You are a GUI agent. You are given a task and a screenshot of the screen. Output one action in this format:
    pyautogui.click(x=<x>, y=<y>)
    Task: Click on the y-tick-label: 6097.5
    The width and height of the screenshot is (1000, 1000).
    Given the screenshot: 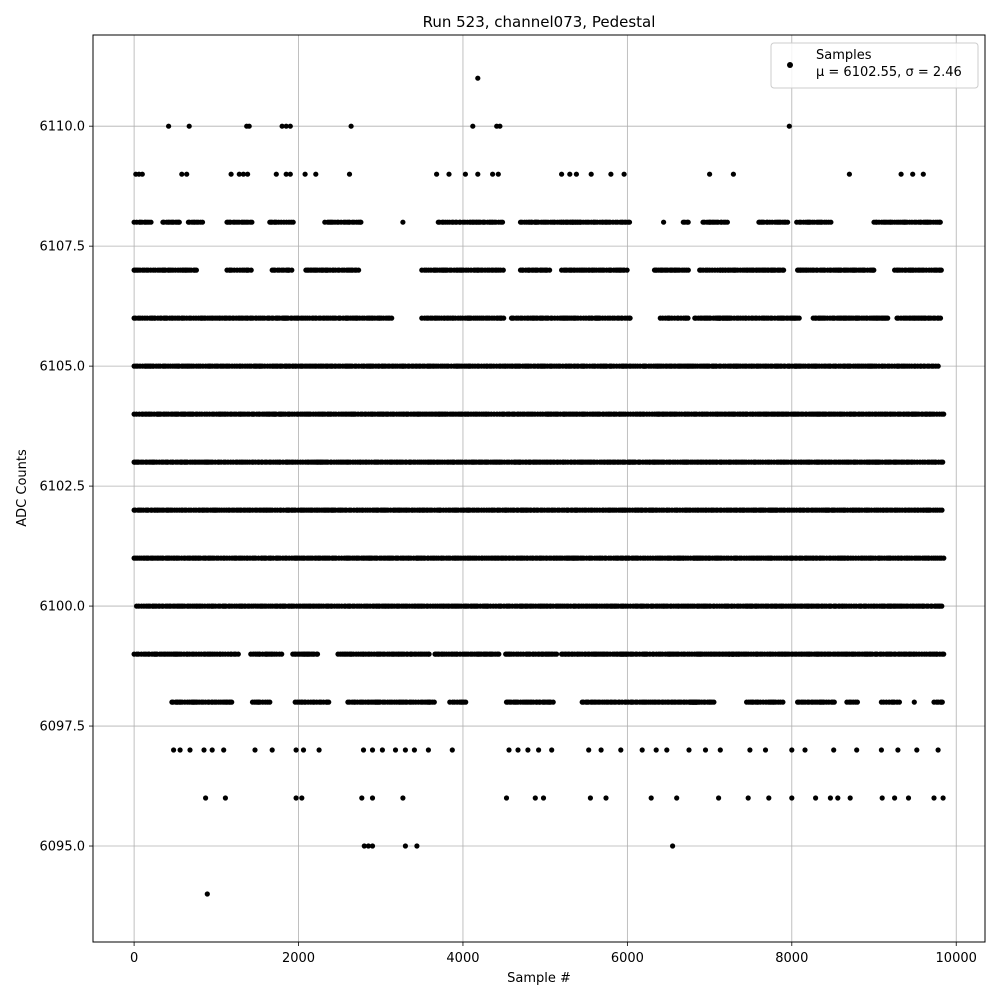 What is the action you would take?
    pyautogui.click(x=63, y=727)
    